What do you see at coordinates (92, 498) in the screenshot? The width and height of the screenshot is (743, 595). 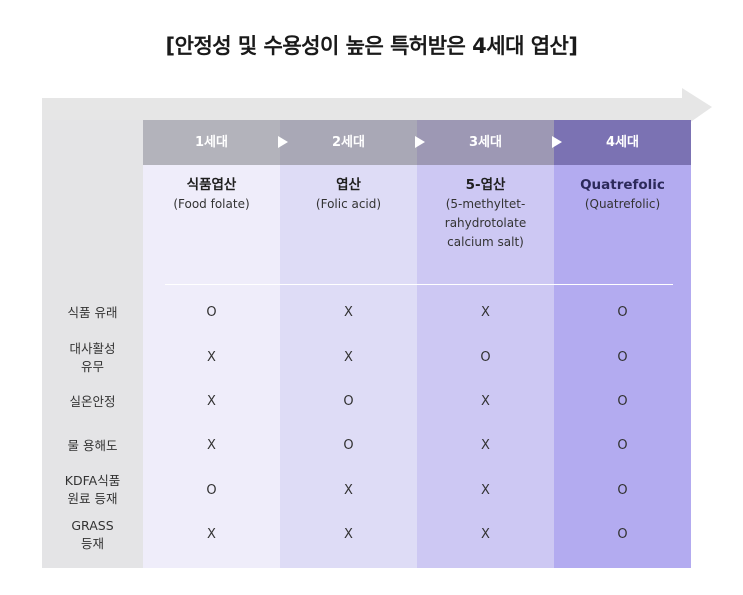 I see `row-label-line: 원료 등재` at bounding box center [92, 498].